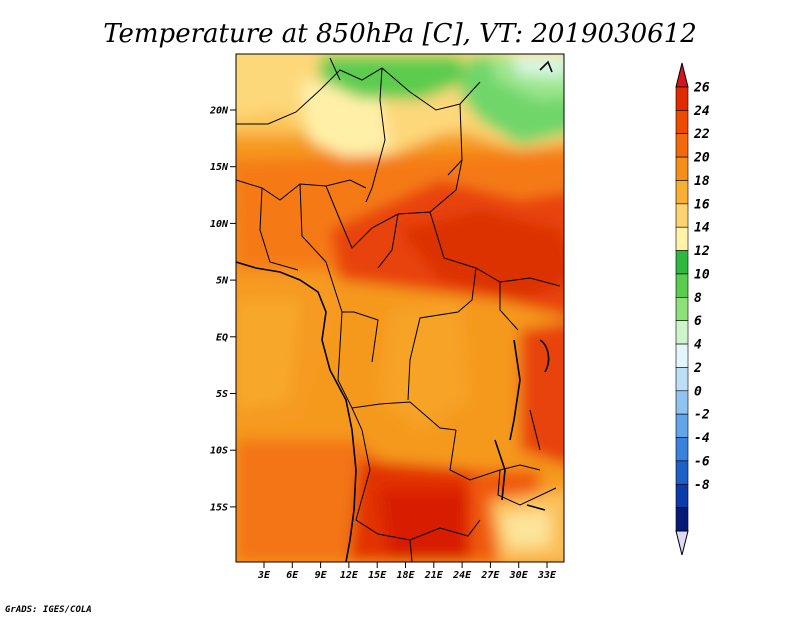  Describe the element at coordinates (702, 485) in the screenshot. I see `colorbar-label: -8` at that location.